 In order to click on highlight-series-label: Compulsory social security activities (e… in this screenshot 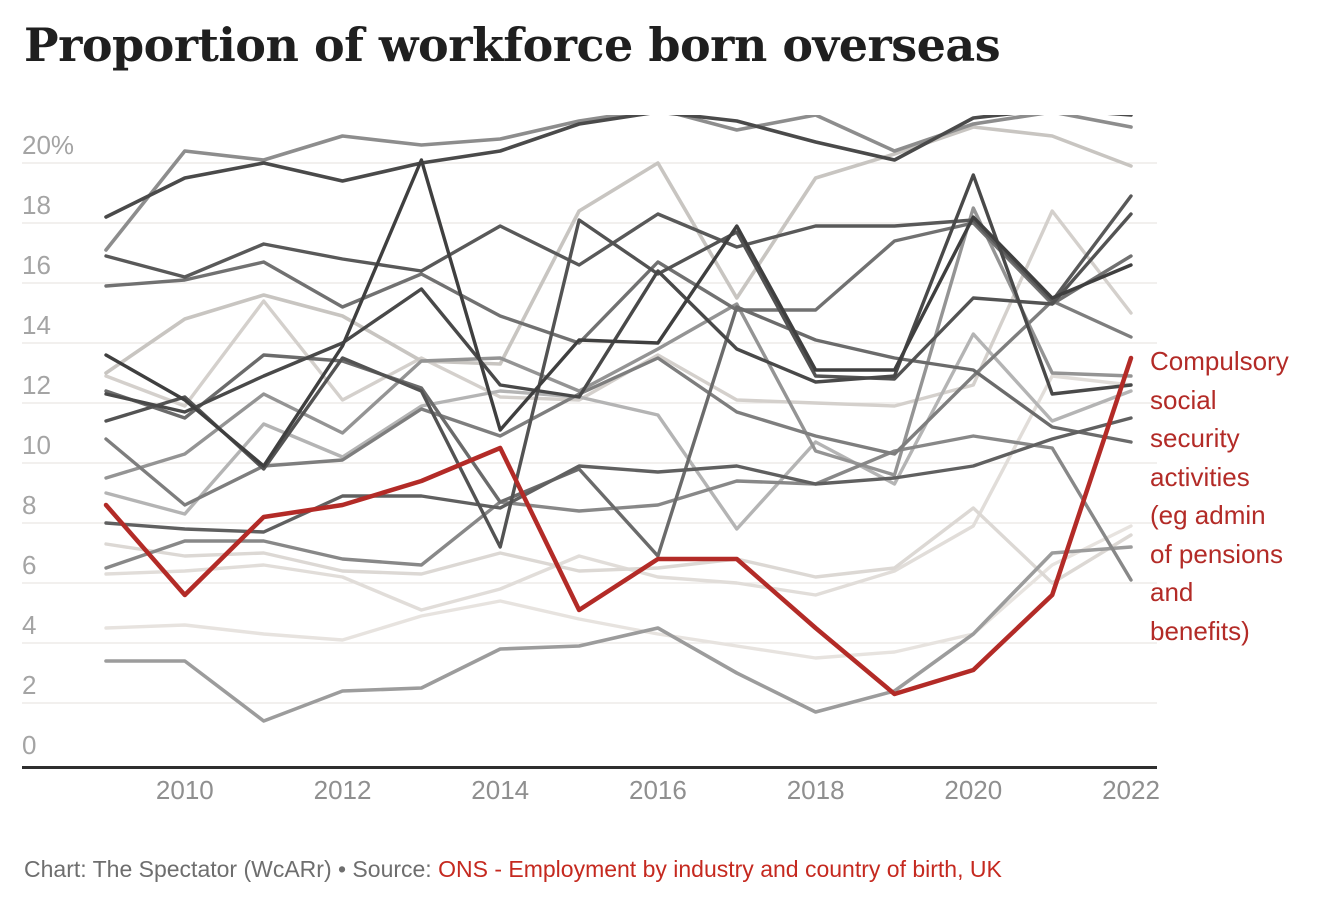, I will do `click(1219, 496)`.